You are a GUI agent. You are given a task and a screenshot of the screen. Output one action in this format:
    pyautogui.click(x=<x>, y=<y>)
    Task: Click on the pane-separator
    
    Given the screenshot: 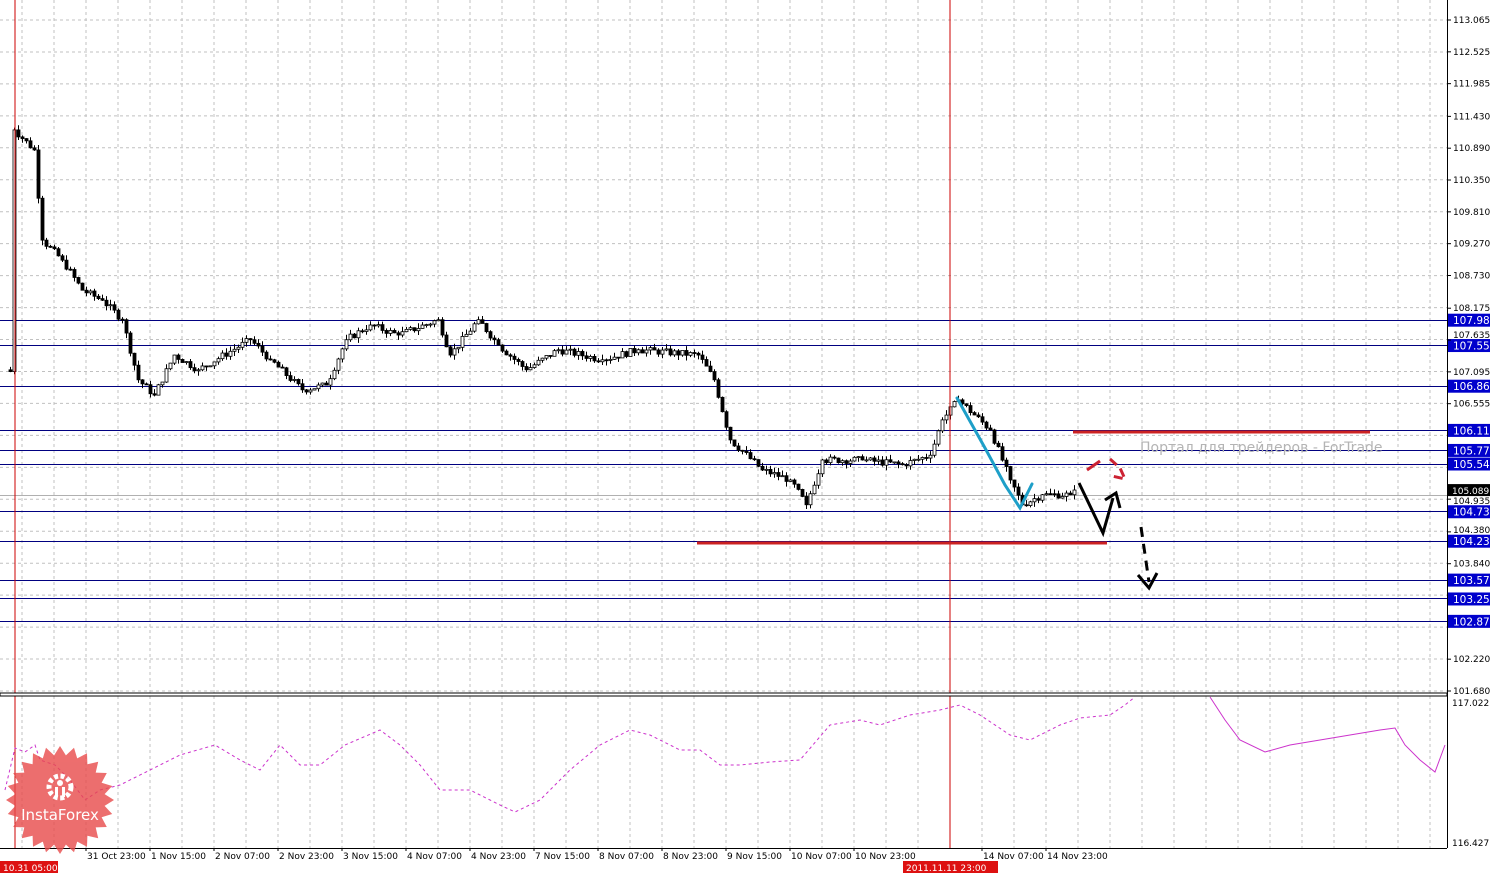 What is the action you would take?
    pyautogui.click(x=724, y=694)
    